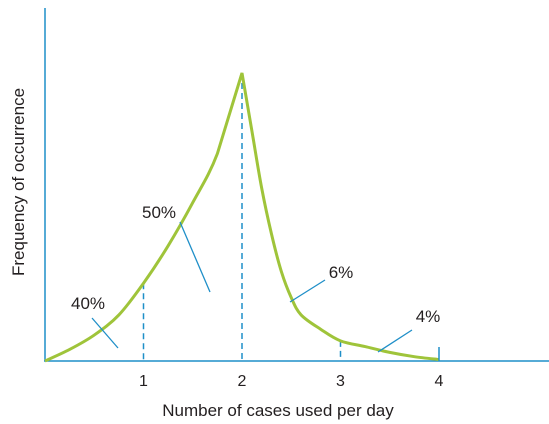 The height and width of the screenshot is (424, 549). Describe the element at coordinates (143, 381) in the screenshot. I see `x-tick-label: 1` at that location.